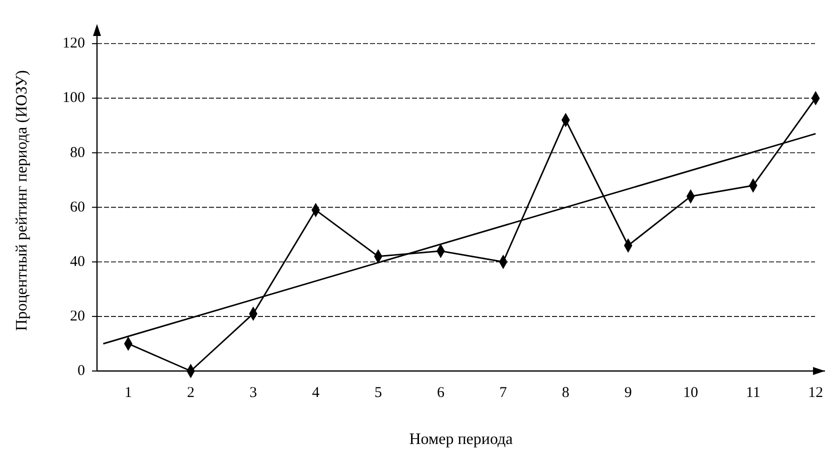 The width and height of the screenshot is (831, 456). Describe the element at coordinates (753, 393) in the screenshot. I see `x-tick-label: 11` at that location.